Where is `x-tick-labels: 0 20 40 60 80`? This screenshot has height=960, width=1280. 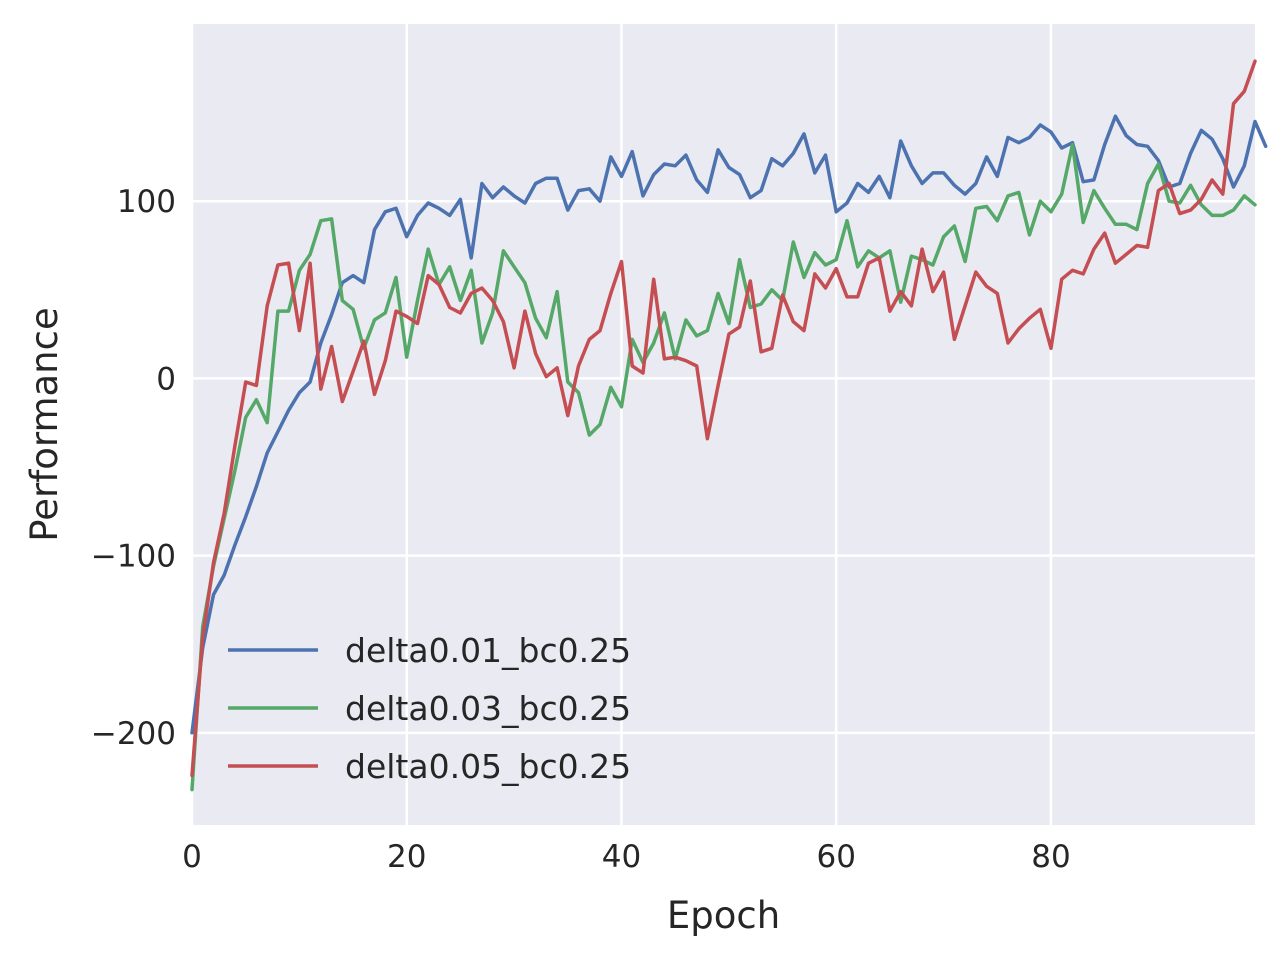 x-tick-labels: 0 20 40 60 80 is located at coordinates (626, 857).